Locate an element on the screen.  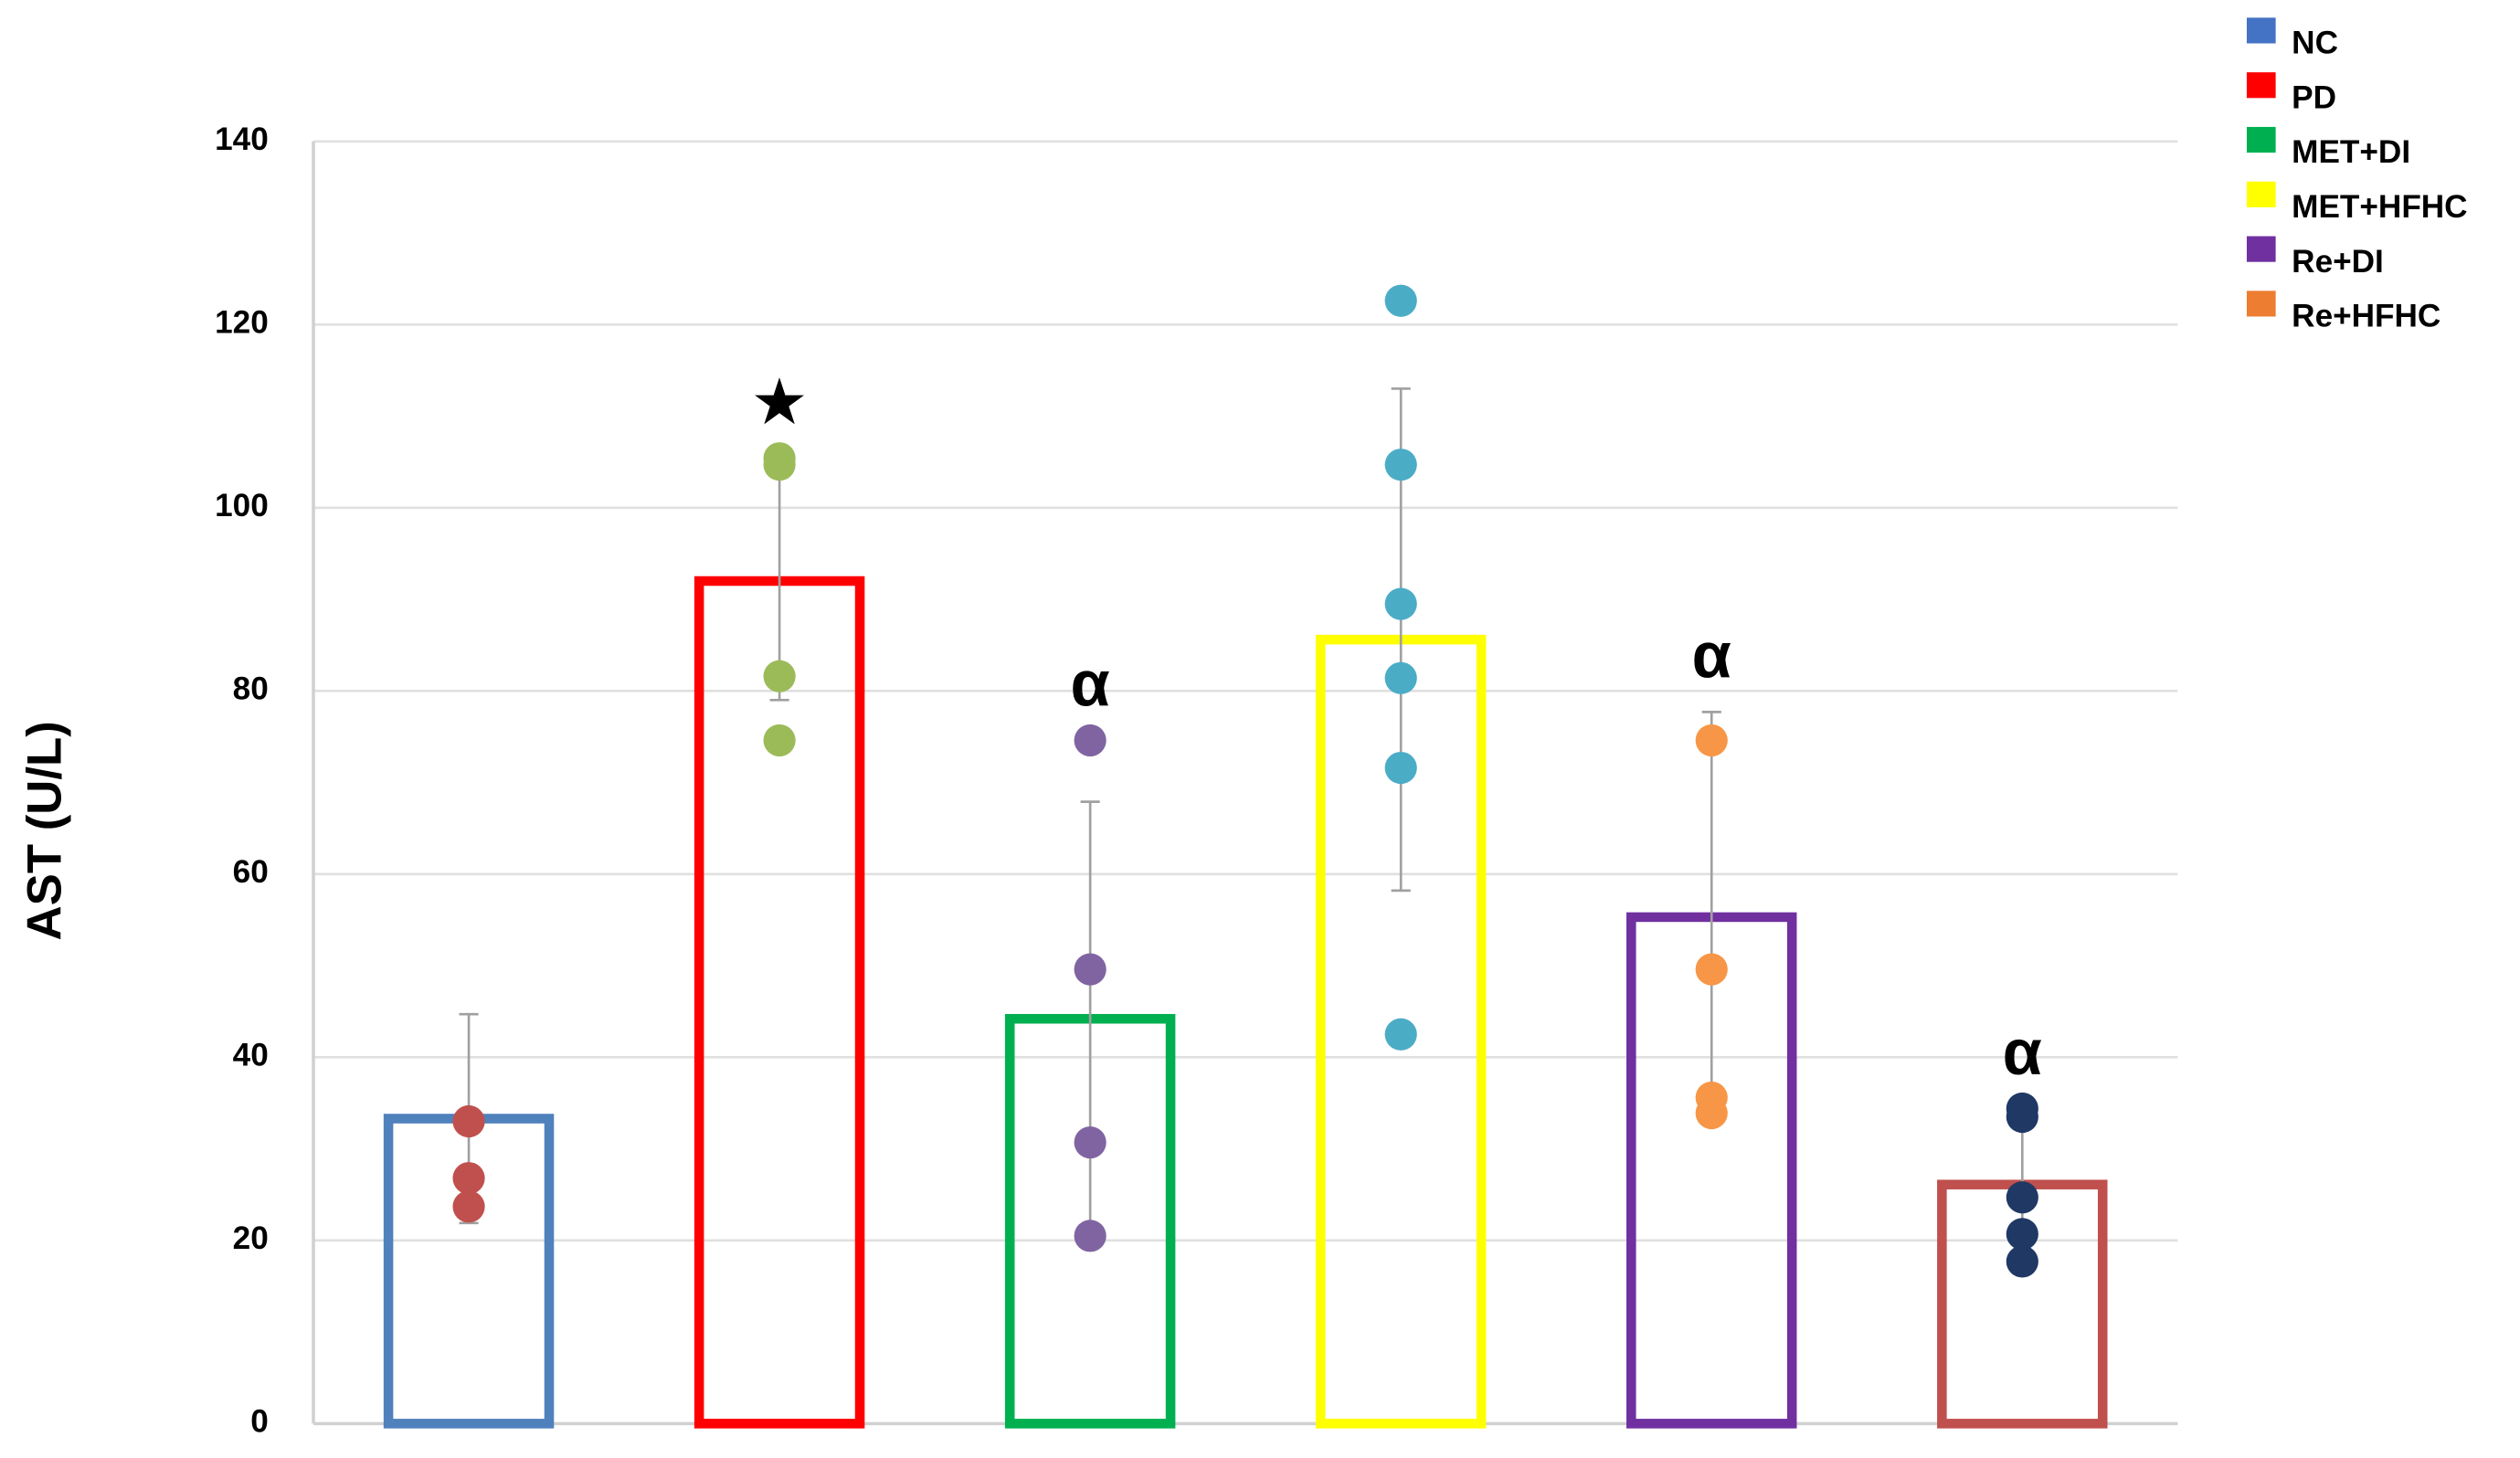
y-tick-label: 80 is located at coordinates (251, 689).